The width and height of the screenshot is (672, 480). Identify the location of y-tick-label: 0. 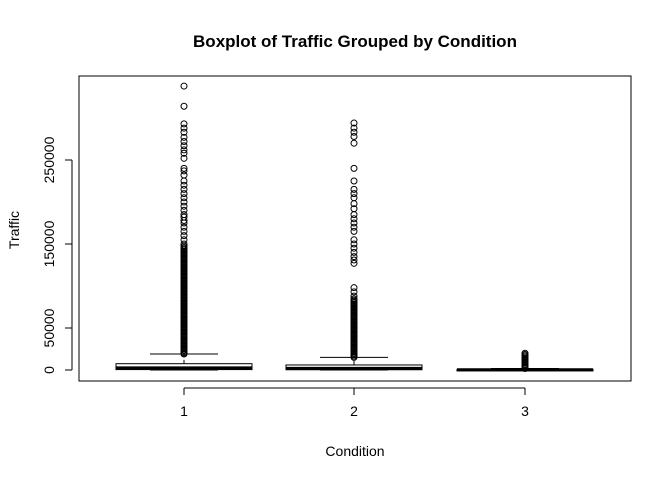
(49, 370).